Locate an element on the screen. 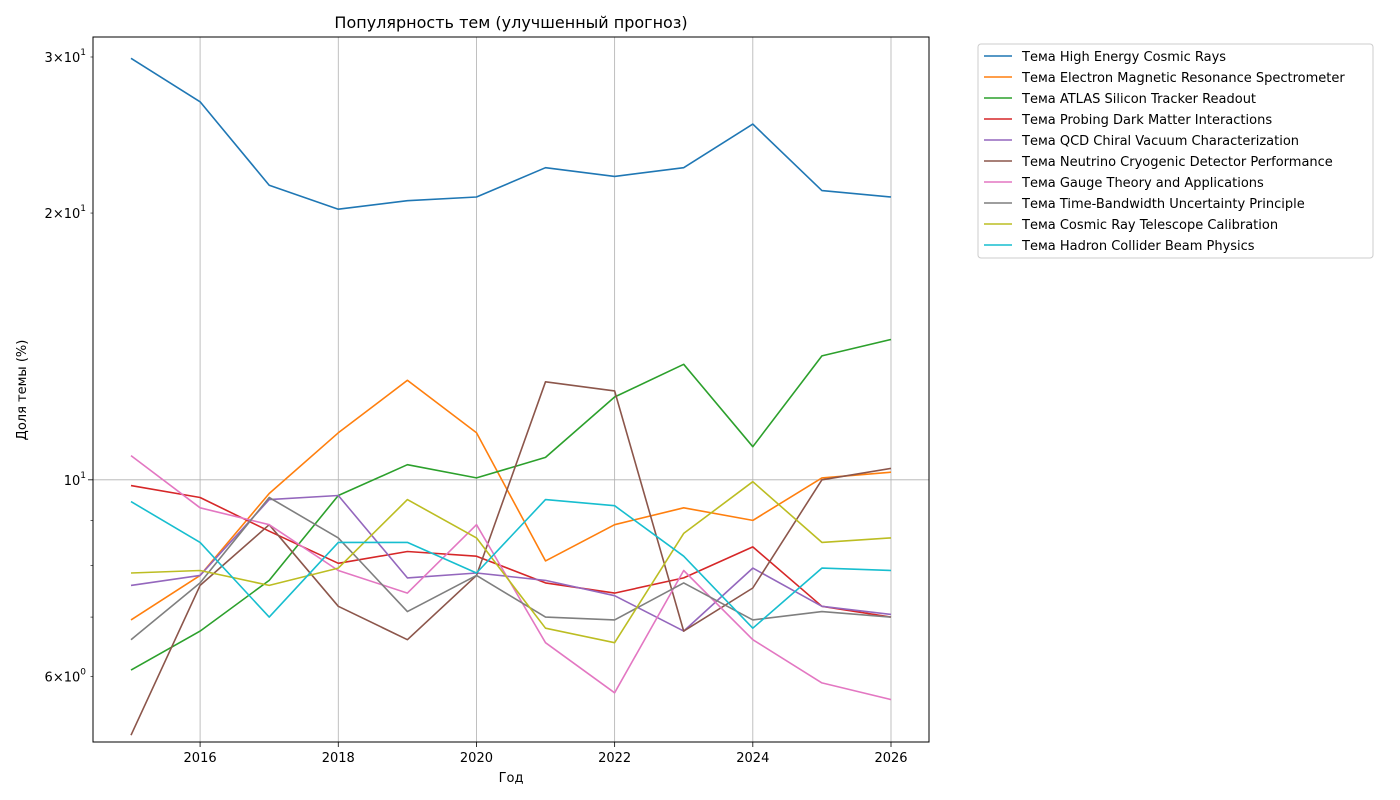  legend-entry: Тема Probing Dark Matter Interactions is located at coordinates (1146, 120).